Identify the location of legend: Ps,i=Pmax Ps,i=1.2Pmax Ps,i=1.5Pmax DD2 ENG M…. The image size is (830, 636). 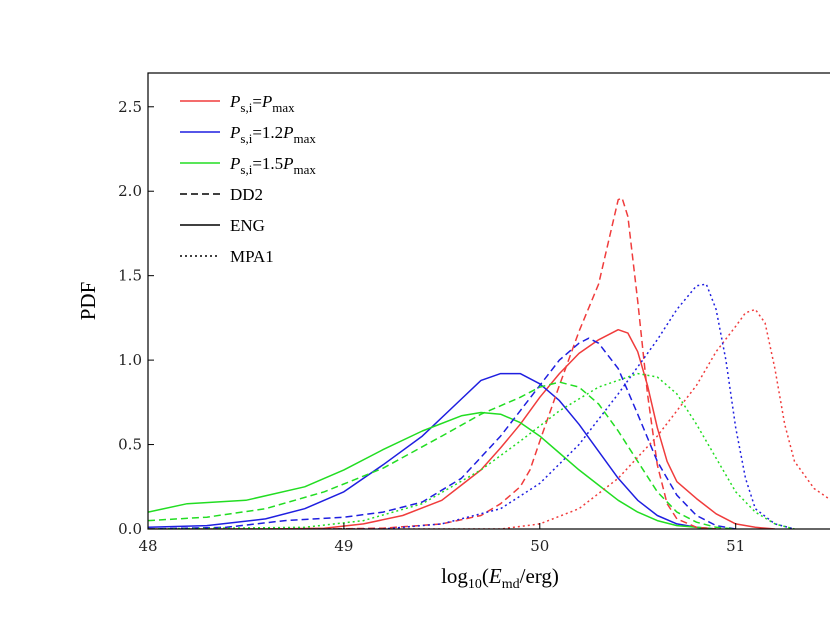
(248, 179).